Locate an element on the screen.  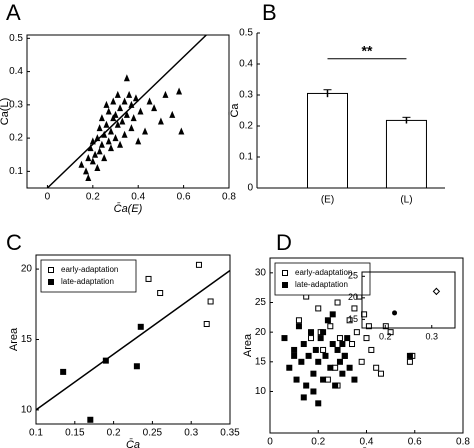
fit-line is located at coordinates (133, 340).